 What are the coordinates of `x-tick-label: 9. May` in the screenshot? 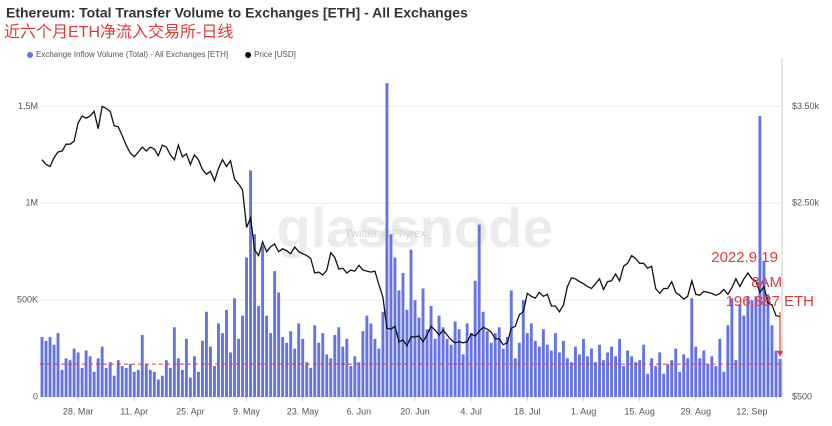 It's located at (247, 411).